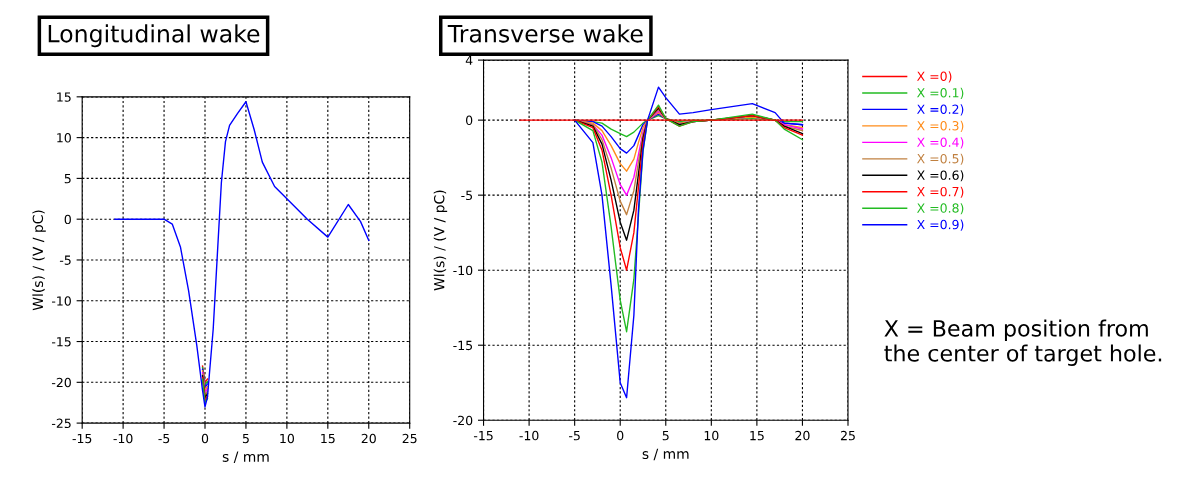 The width and height of the screenshot is (1191, 477). I want to click on legend-label: X =0), so click(934, 77).